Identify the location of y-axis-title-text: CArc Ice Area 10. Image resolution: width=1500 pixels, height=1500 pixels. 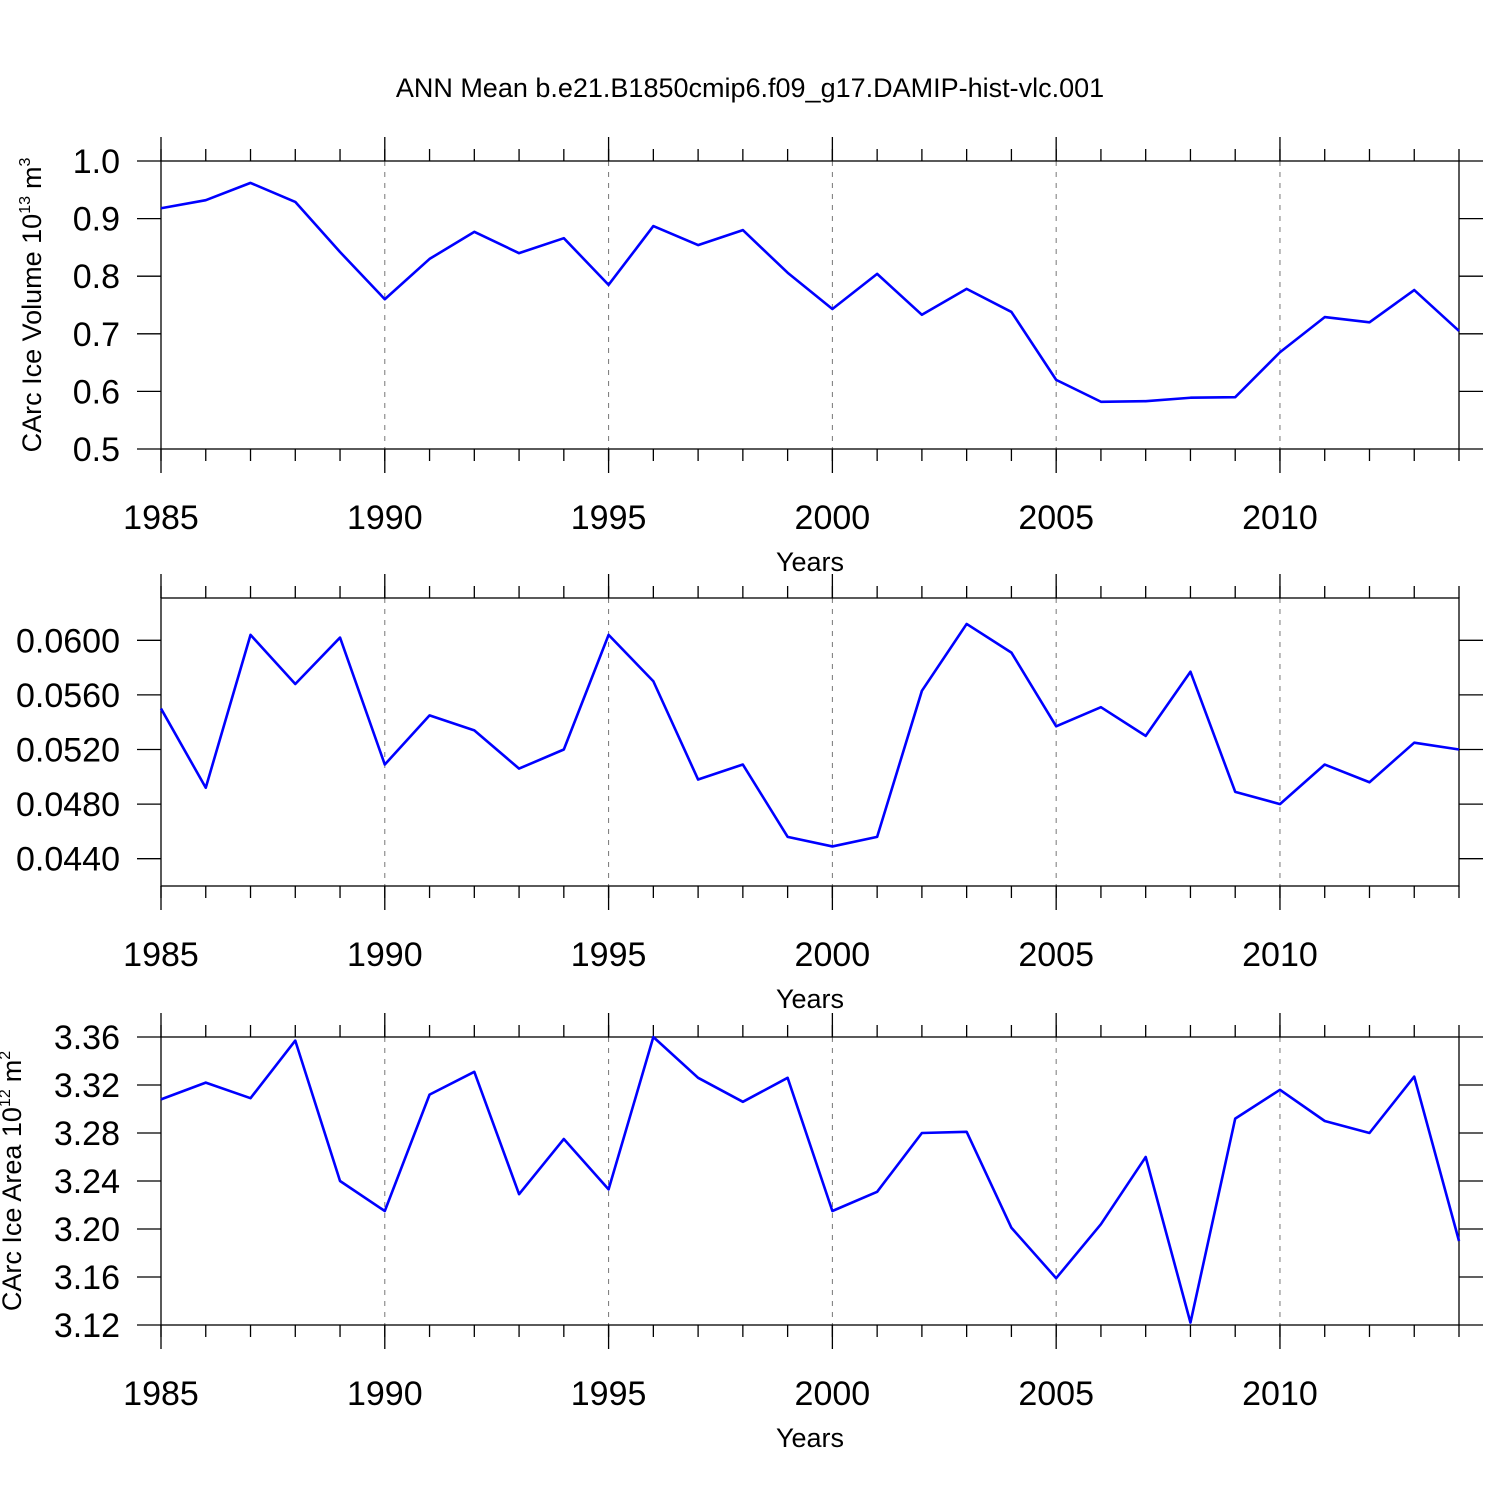
(13, 1209).